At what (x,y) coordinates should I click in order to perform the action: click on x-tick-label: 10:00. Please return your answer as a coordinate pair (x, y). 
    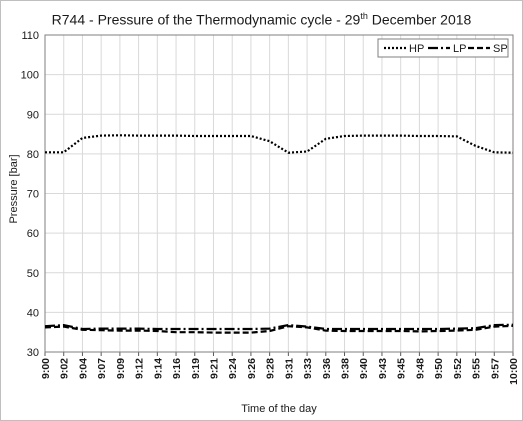
    Looking at the image, I should click on (514, 371).